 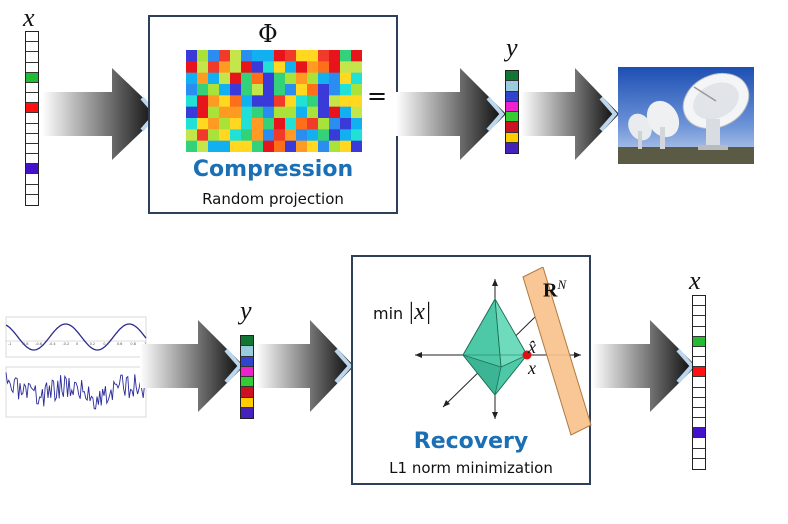 What do you see at coordinates (133, 344) in the screenshot?
I see `tick-label: 0.8` at bounding box center [133, 344].